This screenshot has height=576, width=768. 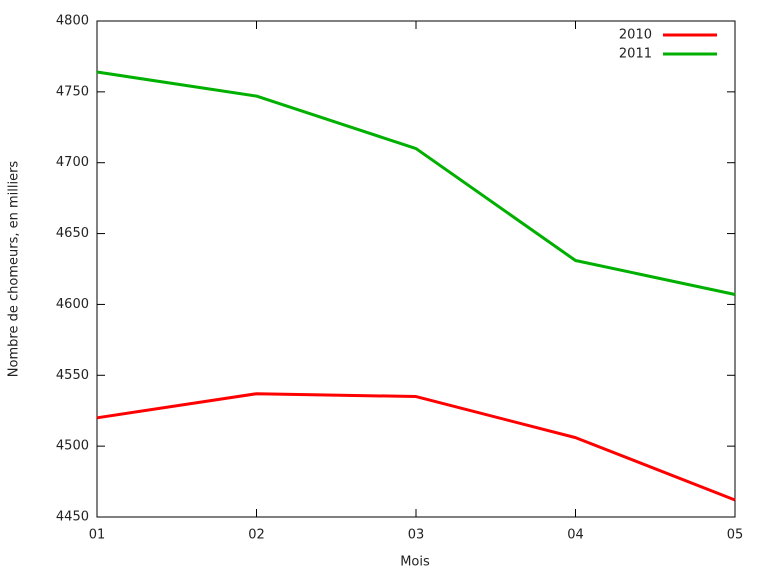 I want to click on x-tick-label: 03, so click(x=416, y=535).